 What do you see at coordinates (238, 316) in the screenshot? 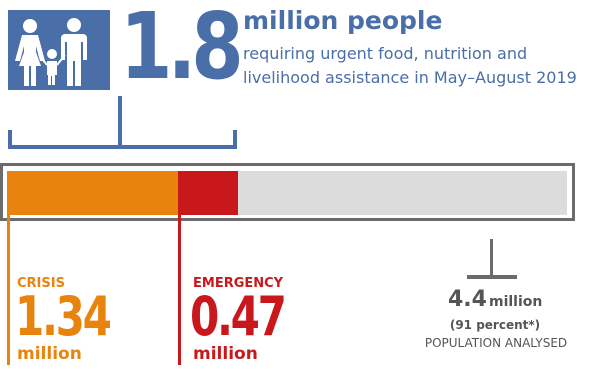
I see `emergency-value: 0.47` at bounding box center [238, 316].